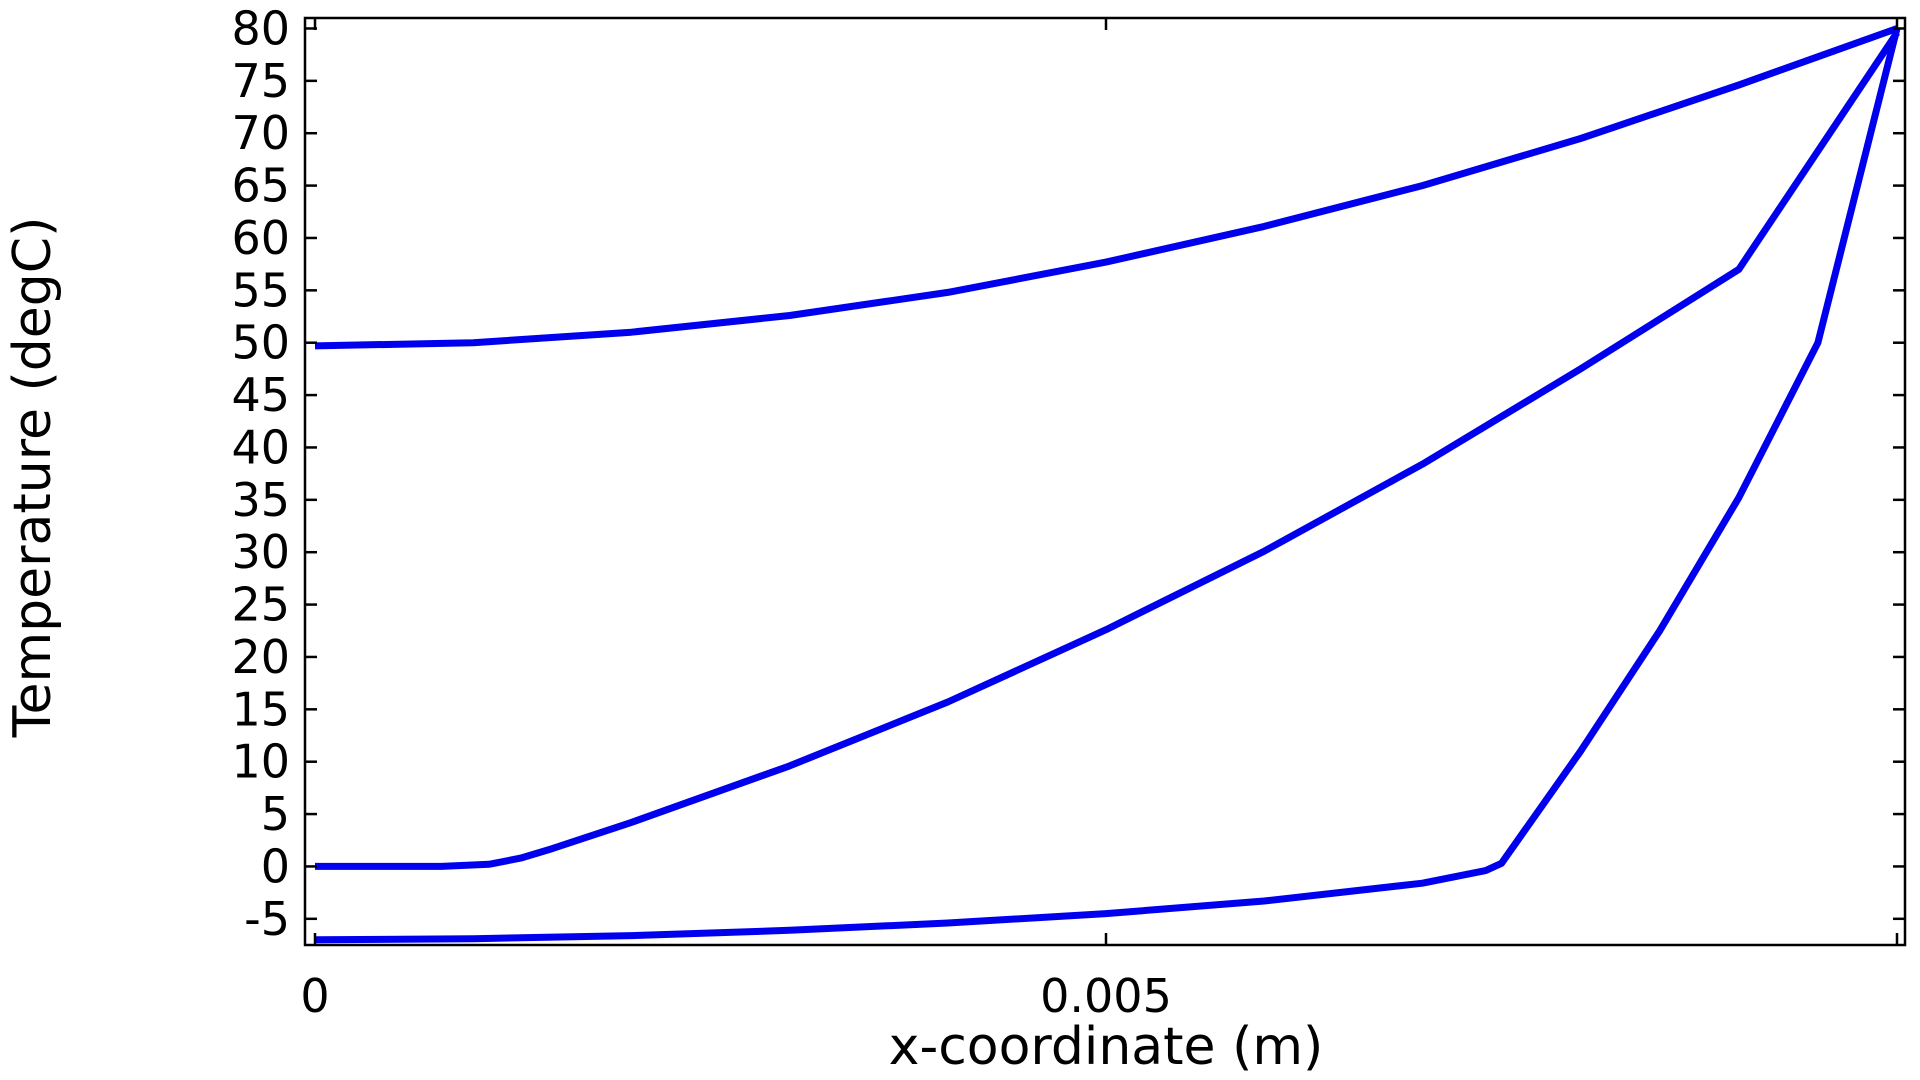 The width and height of the screenshot is (1920, 1080). What do you see at coordinates (260, 81) in the screenshot?
I see `y-tick-label: 75` at bounding box center [260, 81].